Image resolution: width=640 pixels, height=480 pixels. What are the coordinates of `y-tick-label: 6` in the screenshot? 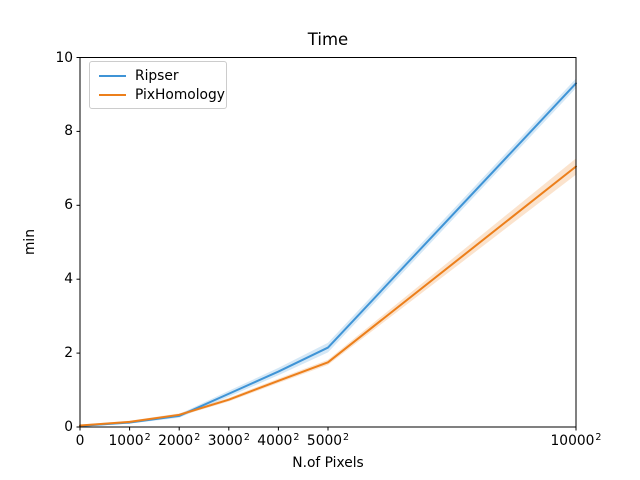 It's located at (68, 205).